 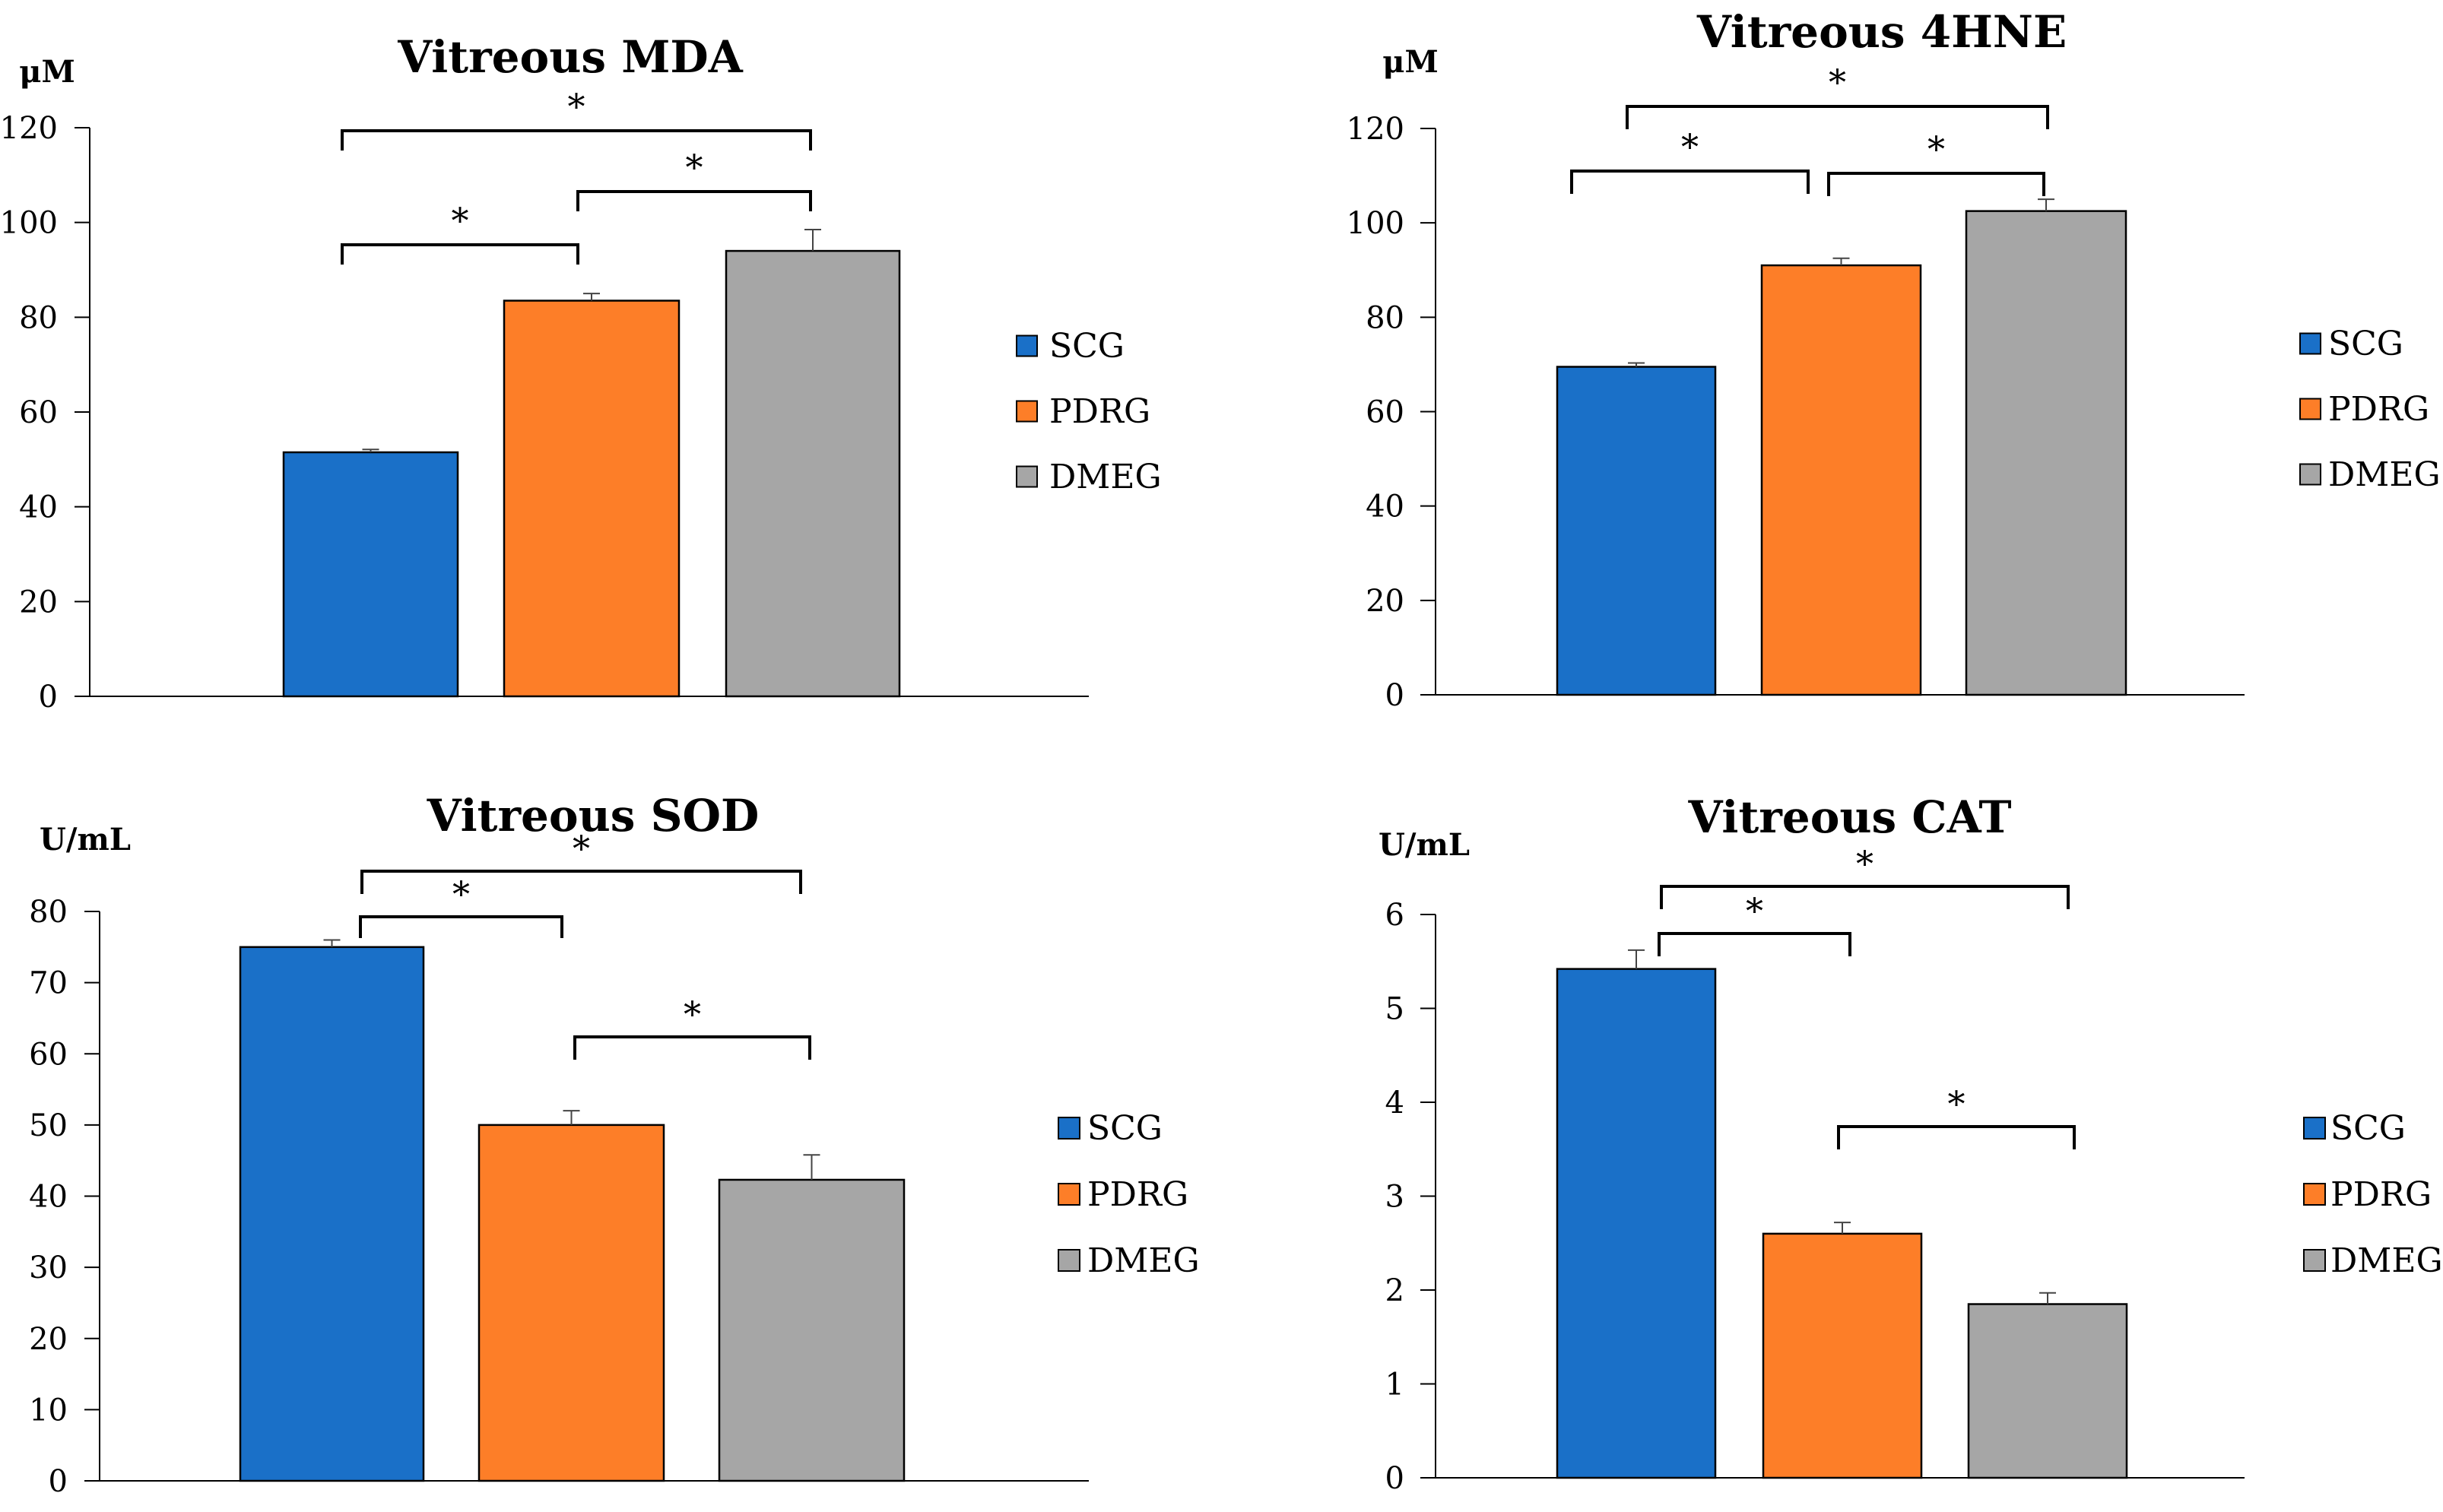 What do you see at coordinates (1394, 1009) in the screenshot?
I see `y-tick-label: 5` at bounding box center [1394, 1009].